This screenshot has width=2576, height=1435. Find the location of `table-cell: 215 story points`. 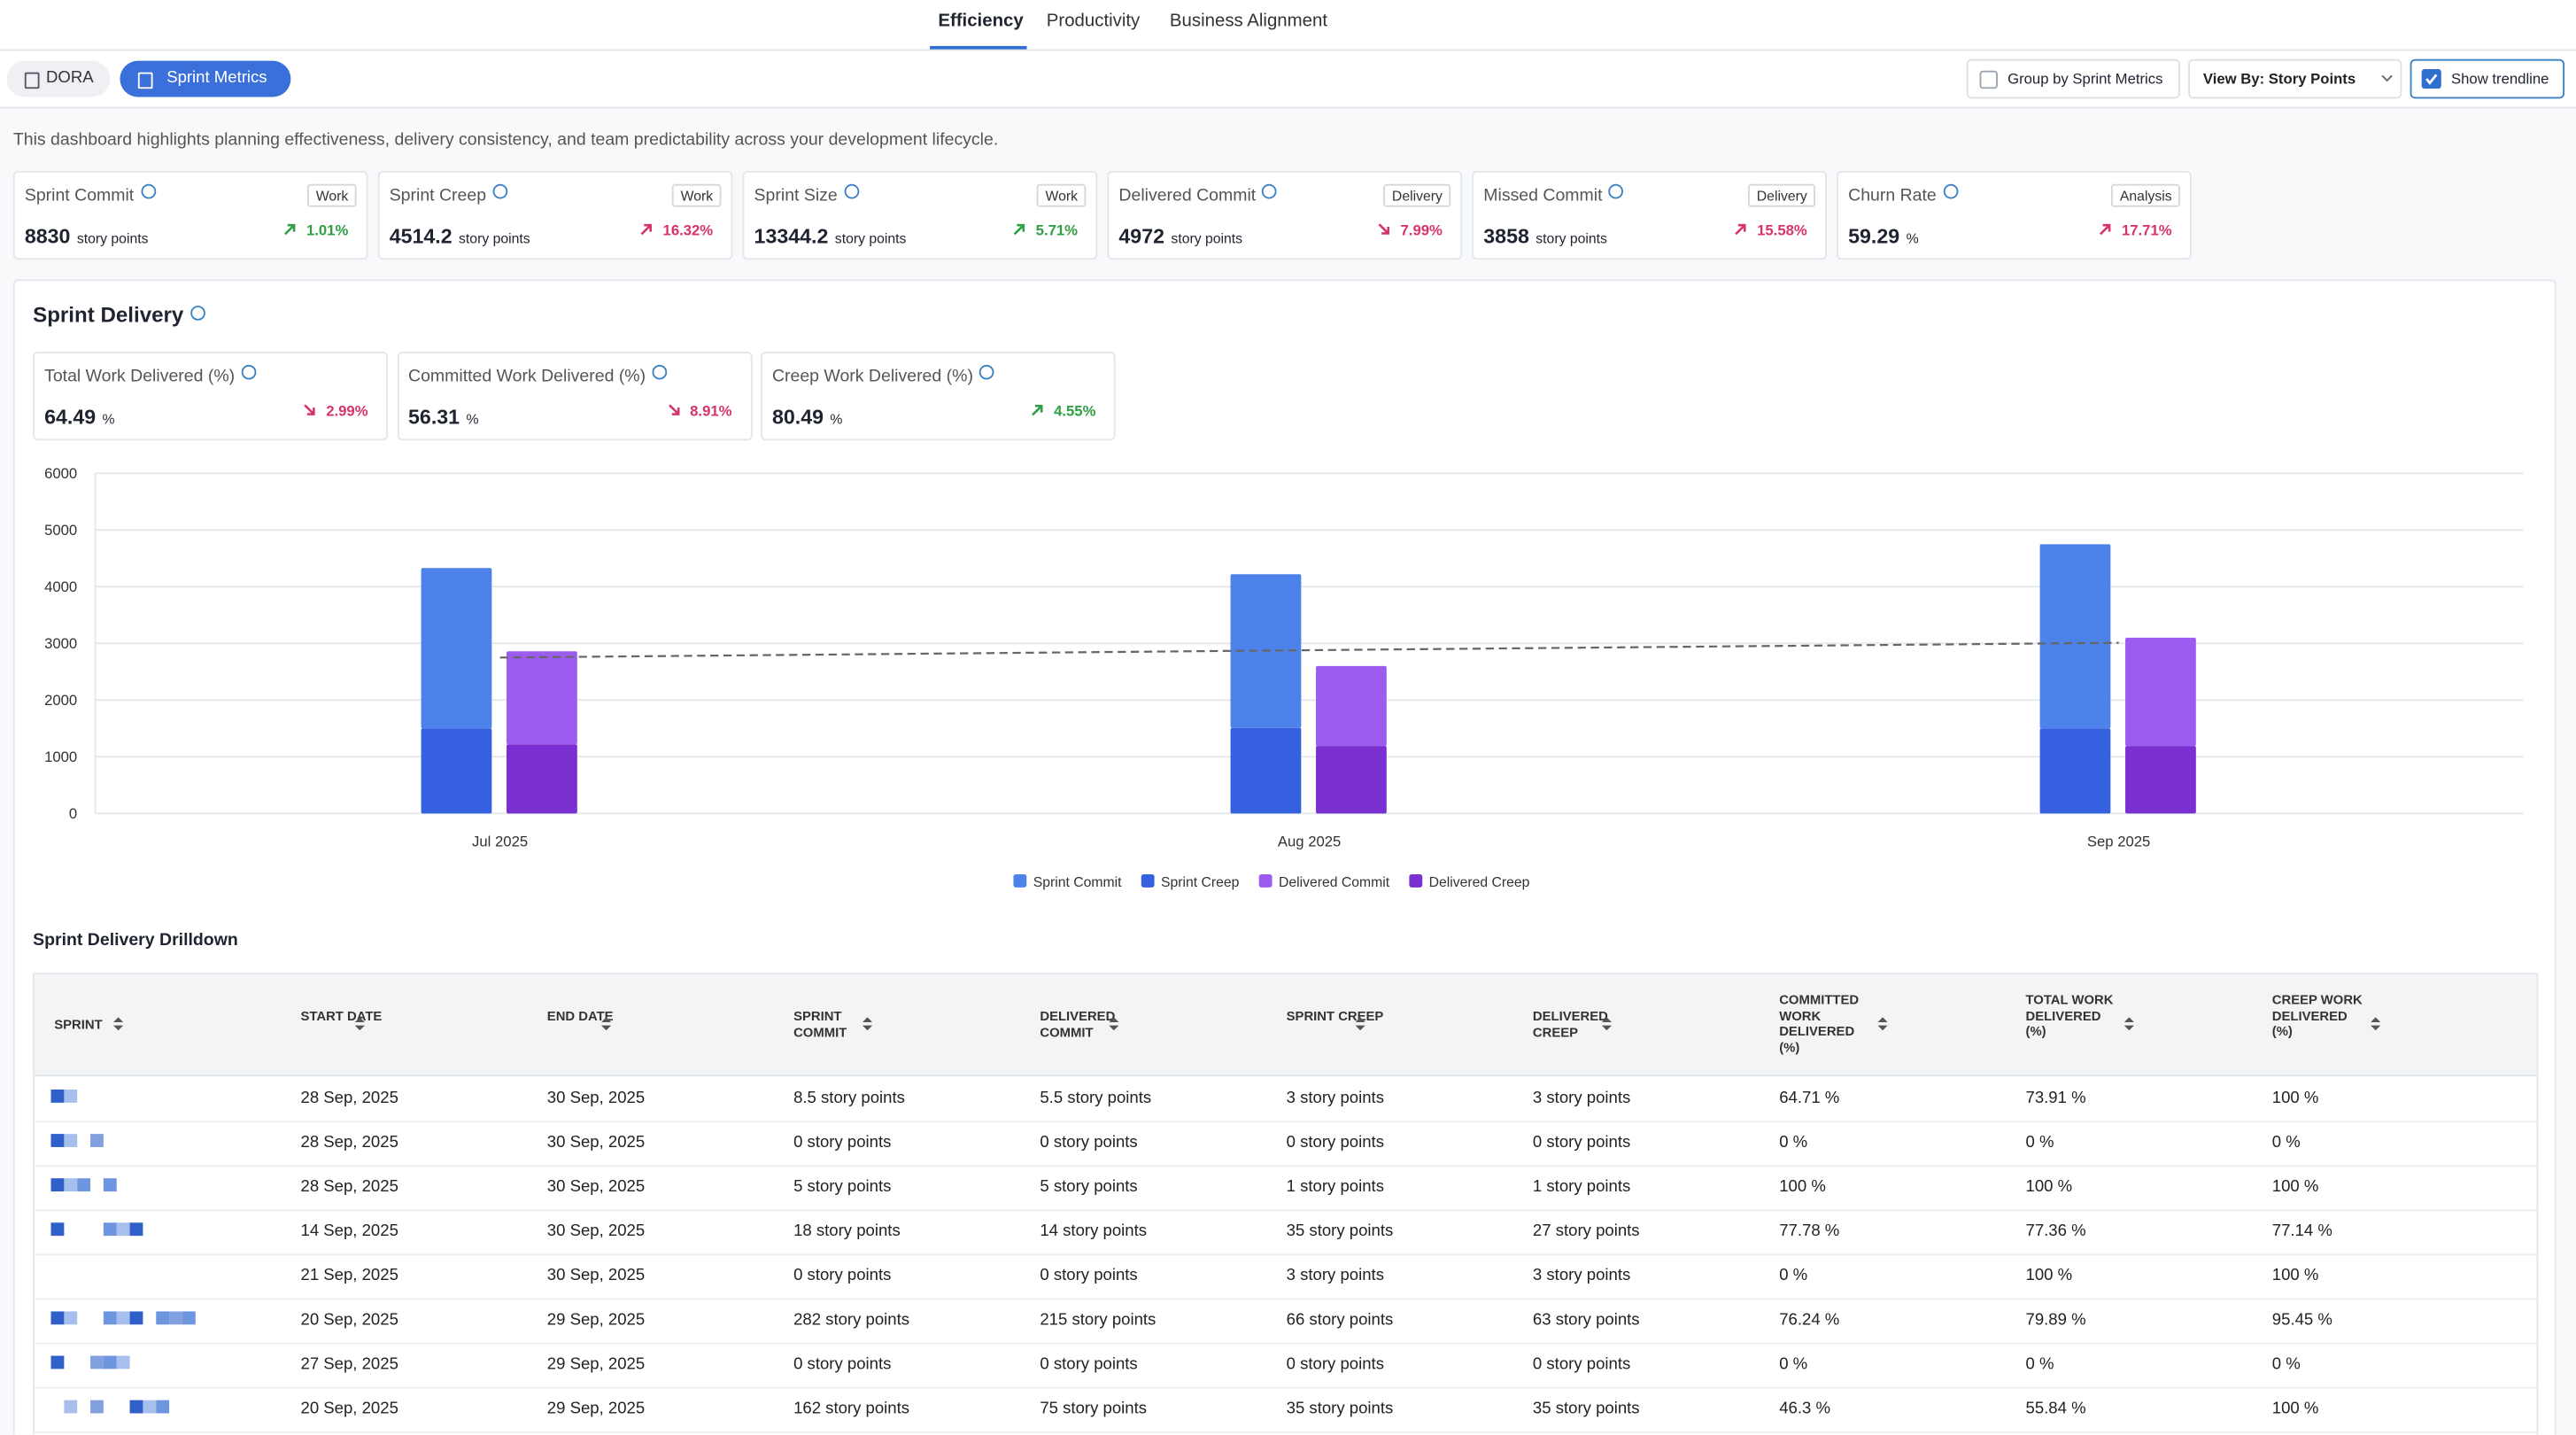

table-cell: 215 story points is located at coordinates (1098, 1320).